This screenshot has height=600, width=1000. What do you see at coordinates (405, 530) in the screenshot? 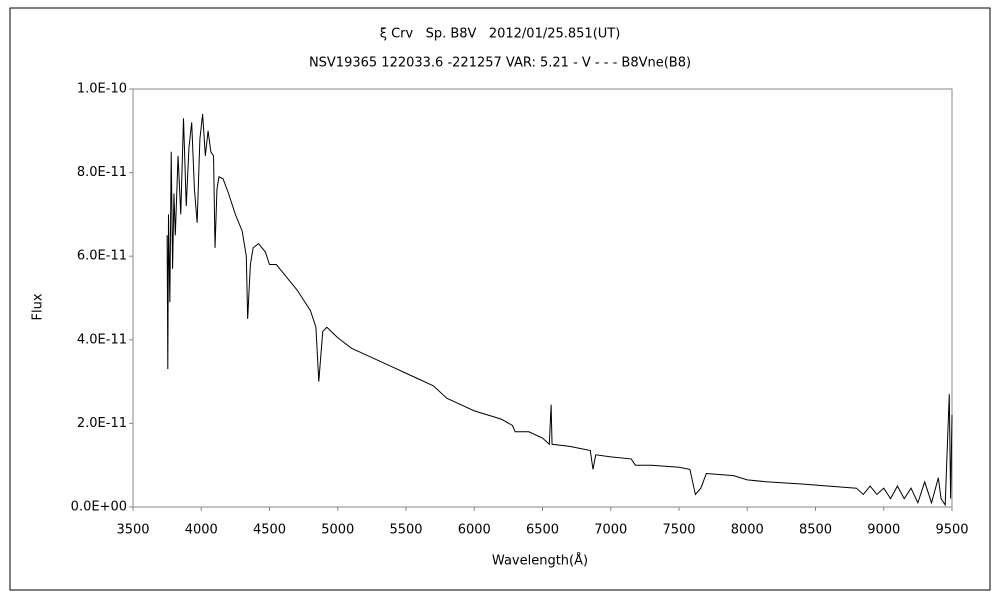
I see `x-tick-label: 5500` at bounding box center [405, 530].